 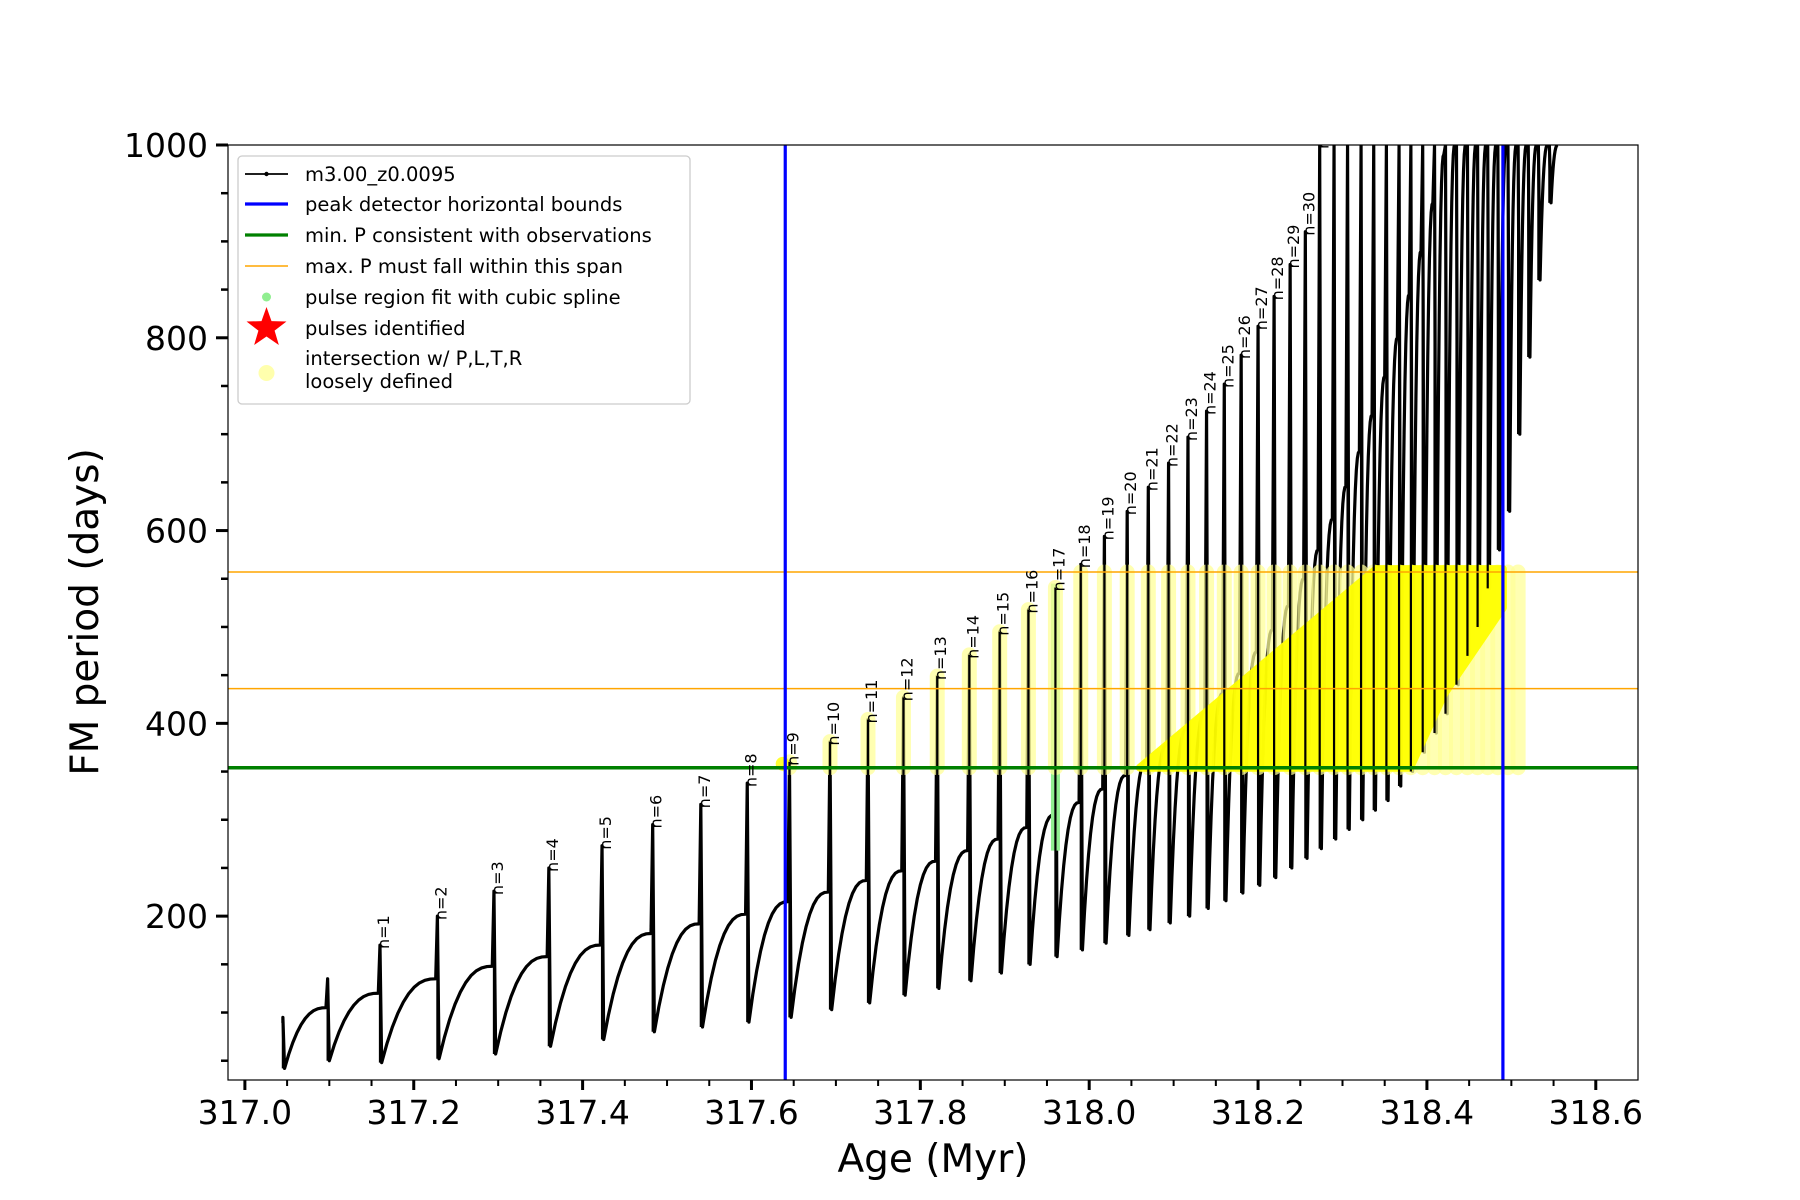 I want to click on pulse-number-label: n=20, so click(x=1130, y=493).